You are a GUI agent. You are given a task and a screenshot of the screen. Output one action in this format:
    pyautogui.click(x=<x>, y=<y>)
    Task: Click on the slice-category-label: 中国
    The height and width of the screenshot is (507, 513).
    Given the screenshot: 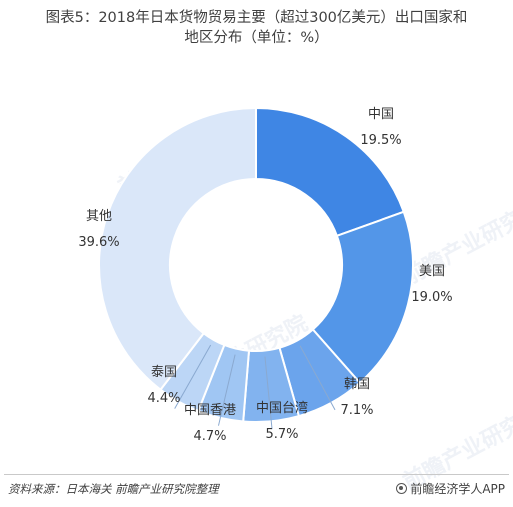 What is the action you would take?
    pyautogui.click(x=381, y=114)
    